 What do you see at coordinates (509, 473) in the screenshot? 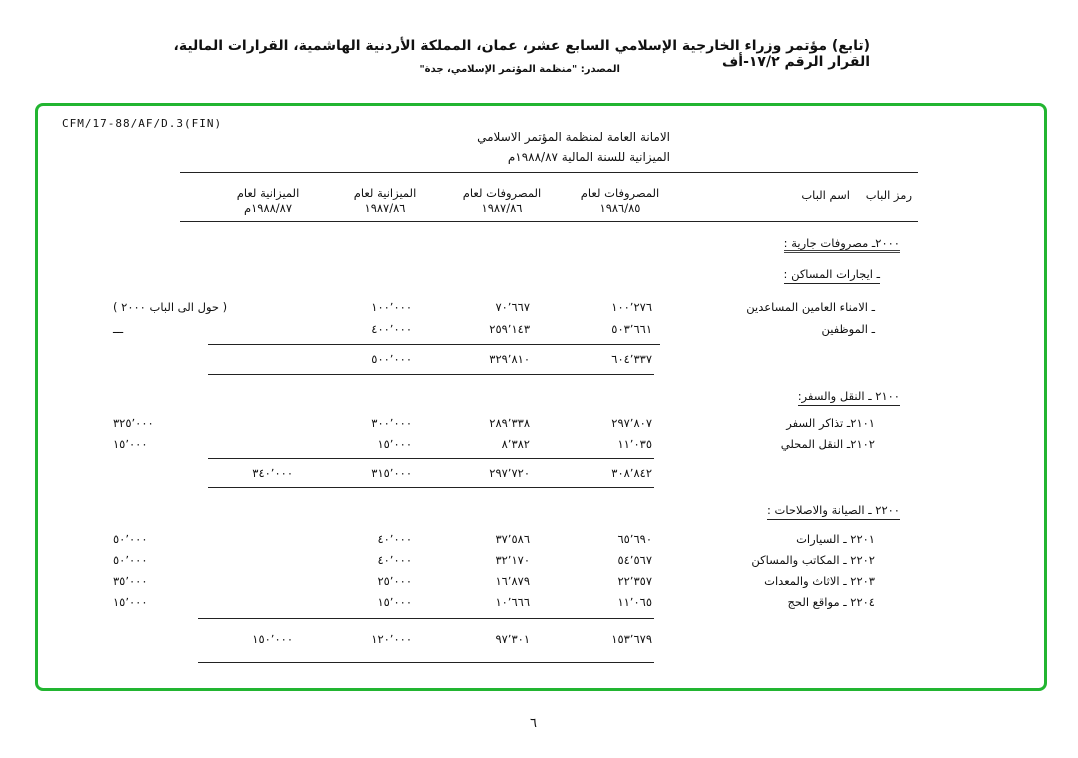
I see `total-value: ٢٩٧٬٧٢٠` at bounding box center [509, 473].